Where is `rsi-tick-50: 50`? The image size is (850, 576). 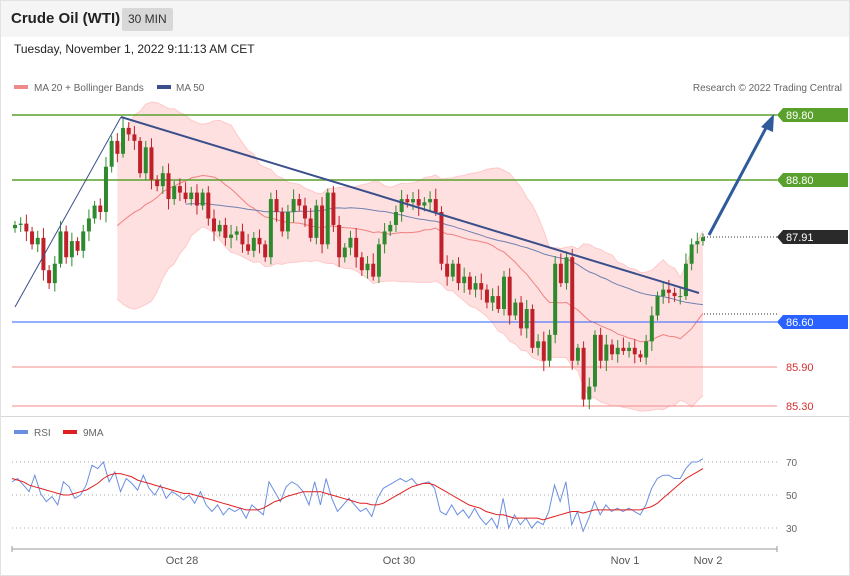 rsi-tick-50: 50 is located at coordinates (792, 496).